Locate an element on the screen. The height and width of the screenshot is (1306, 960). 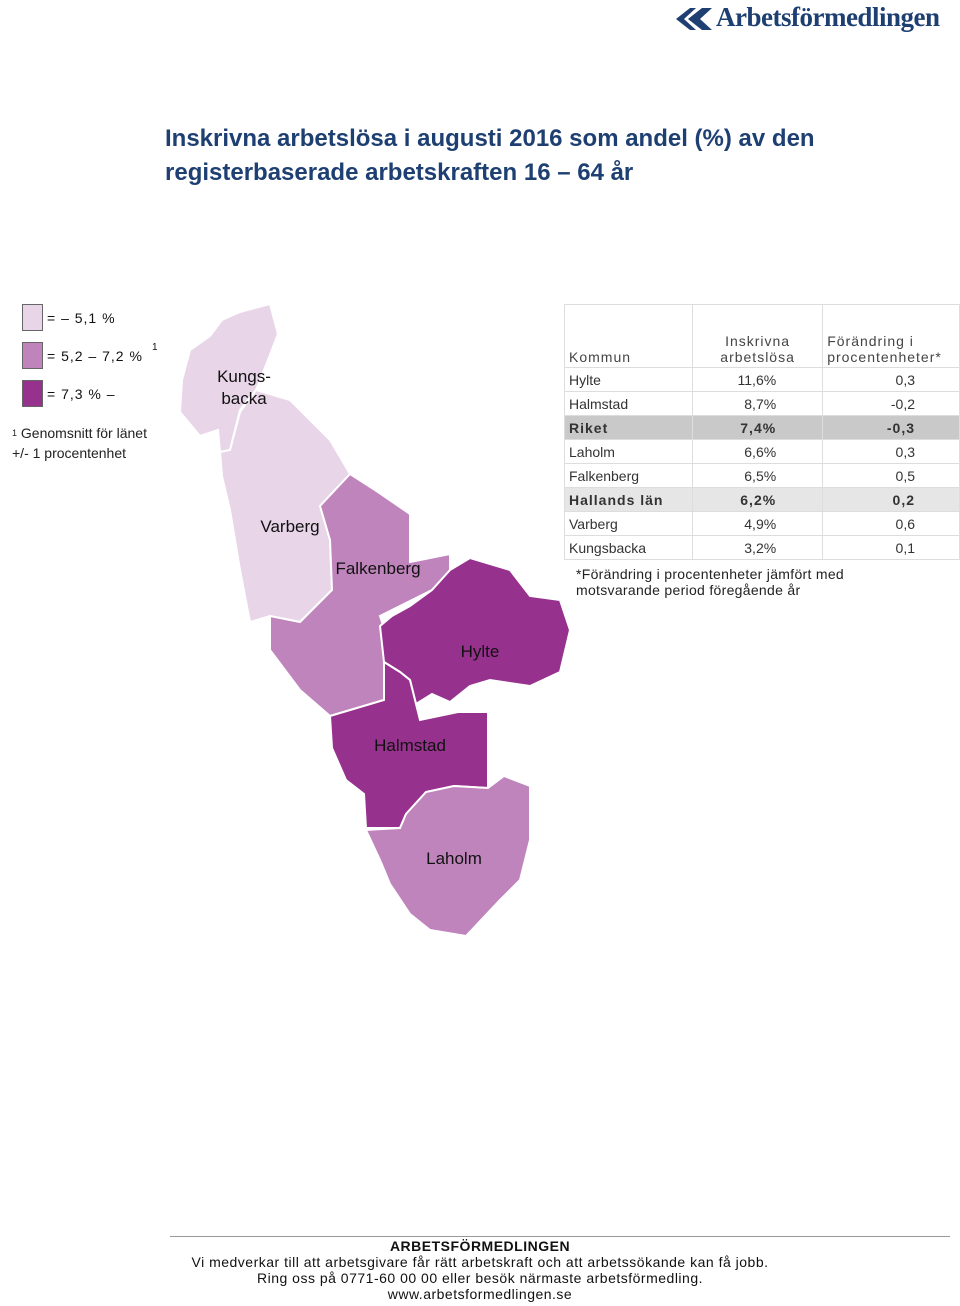
legend-label-mid: = 5,2 – 7,2 % is located at coordinates (95, 356).